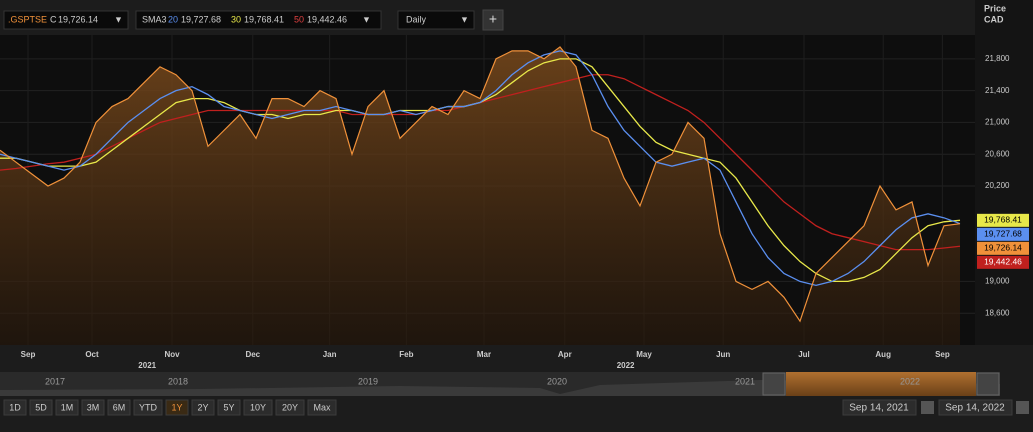 This screenshot has height=432, width=1033. What do you see at coordinates (172, 354) in the screenshot?
I see `x-tick-label: Nov` at bounding box center [172, 354].